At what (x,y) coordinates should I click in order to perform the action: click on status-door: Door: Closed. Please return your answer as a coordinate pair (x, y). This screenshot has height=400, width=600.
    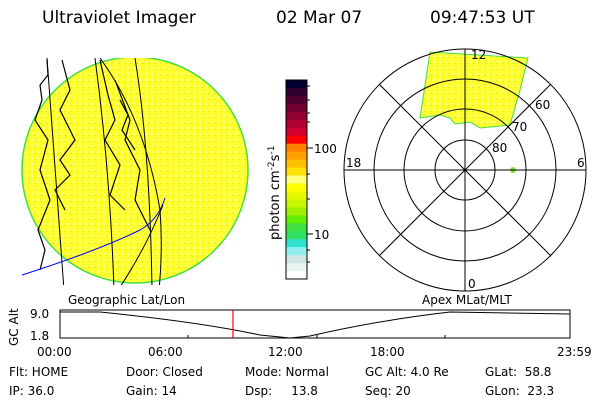
    Looking at the image, I should click on (164, 372).